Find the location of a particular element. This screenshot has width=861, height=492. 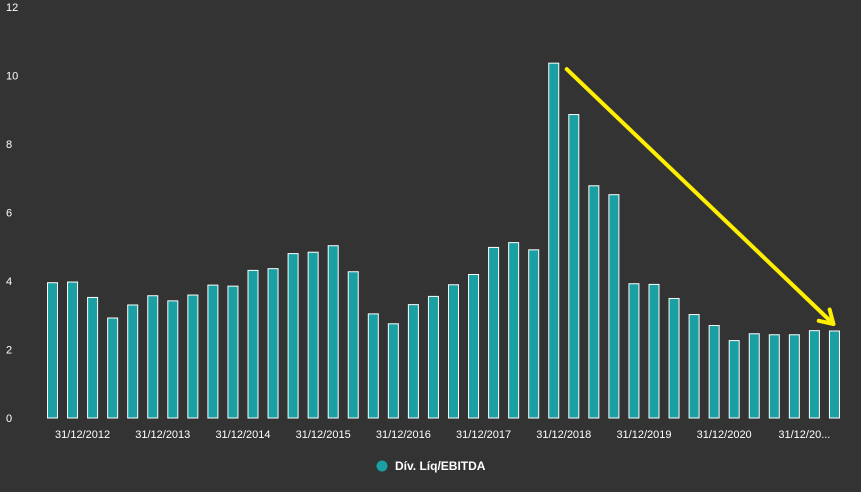

y-tick-label: 10 is located at coordinates (12, 77).